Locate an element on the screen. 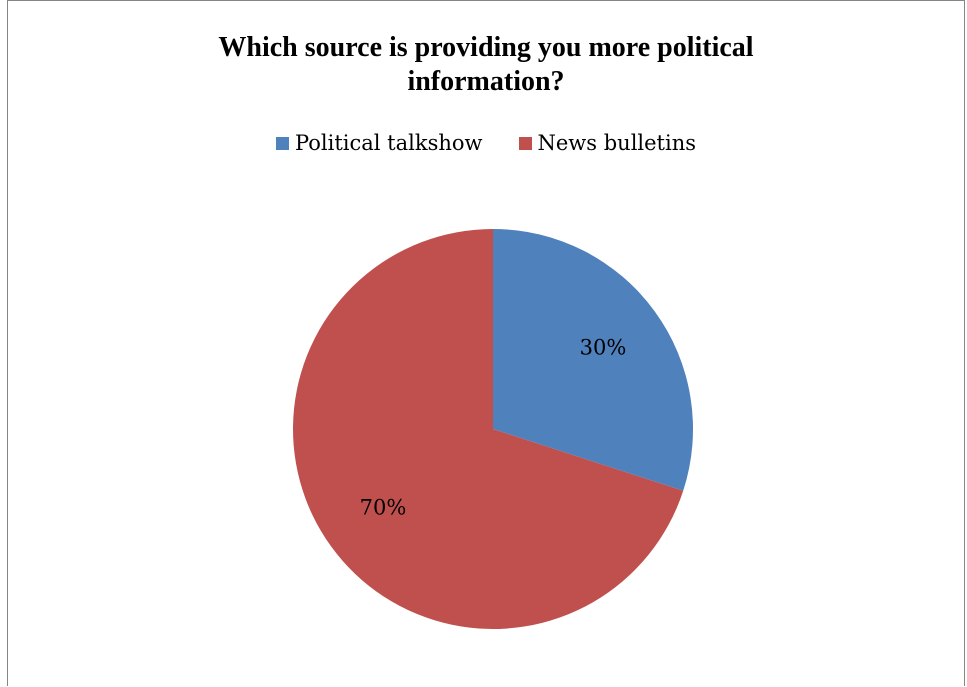  legend-item-political-talkshow: Political talkshow is located at coordinates (379, 143).